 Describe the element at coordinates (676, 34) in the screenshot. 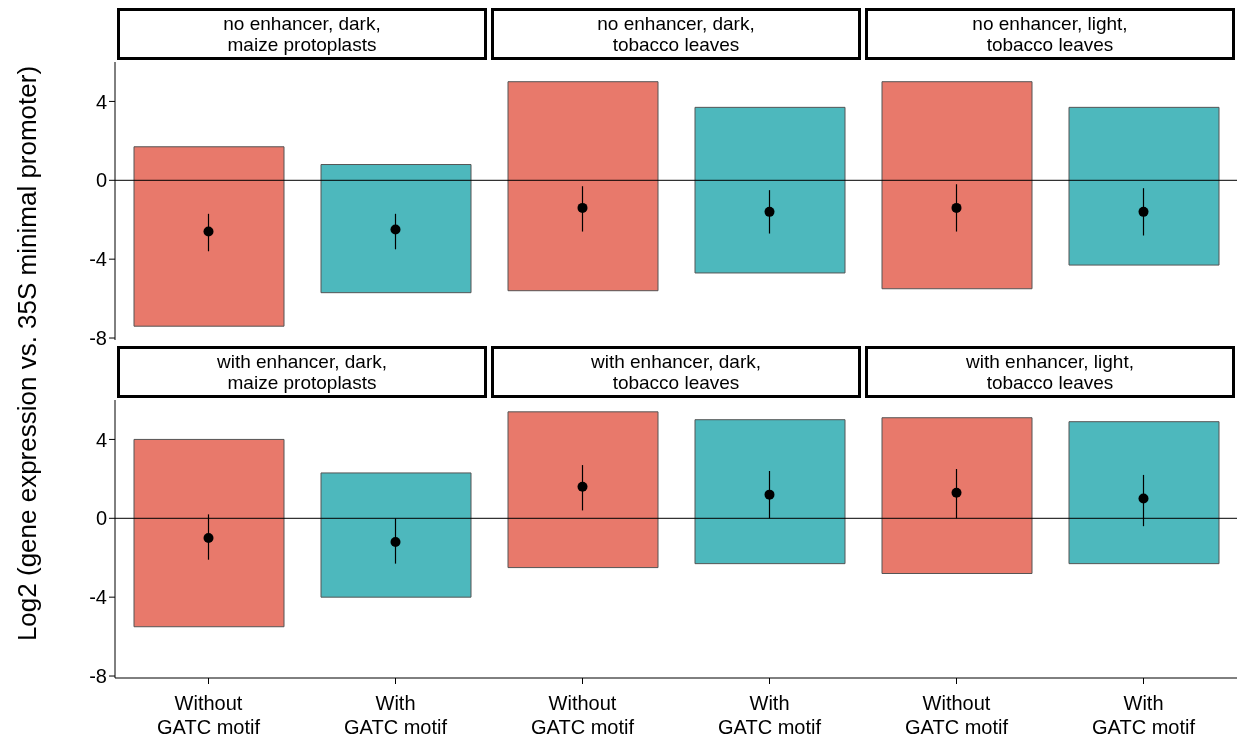

I see `text: no enhancer, dark, tobacco leaves` at that location.